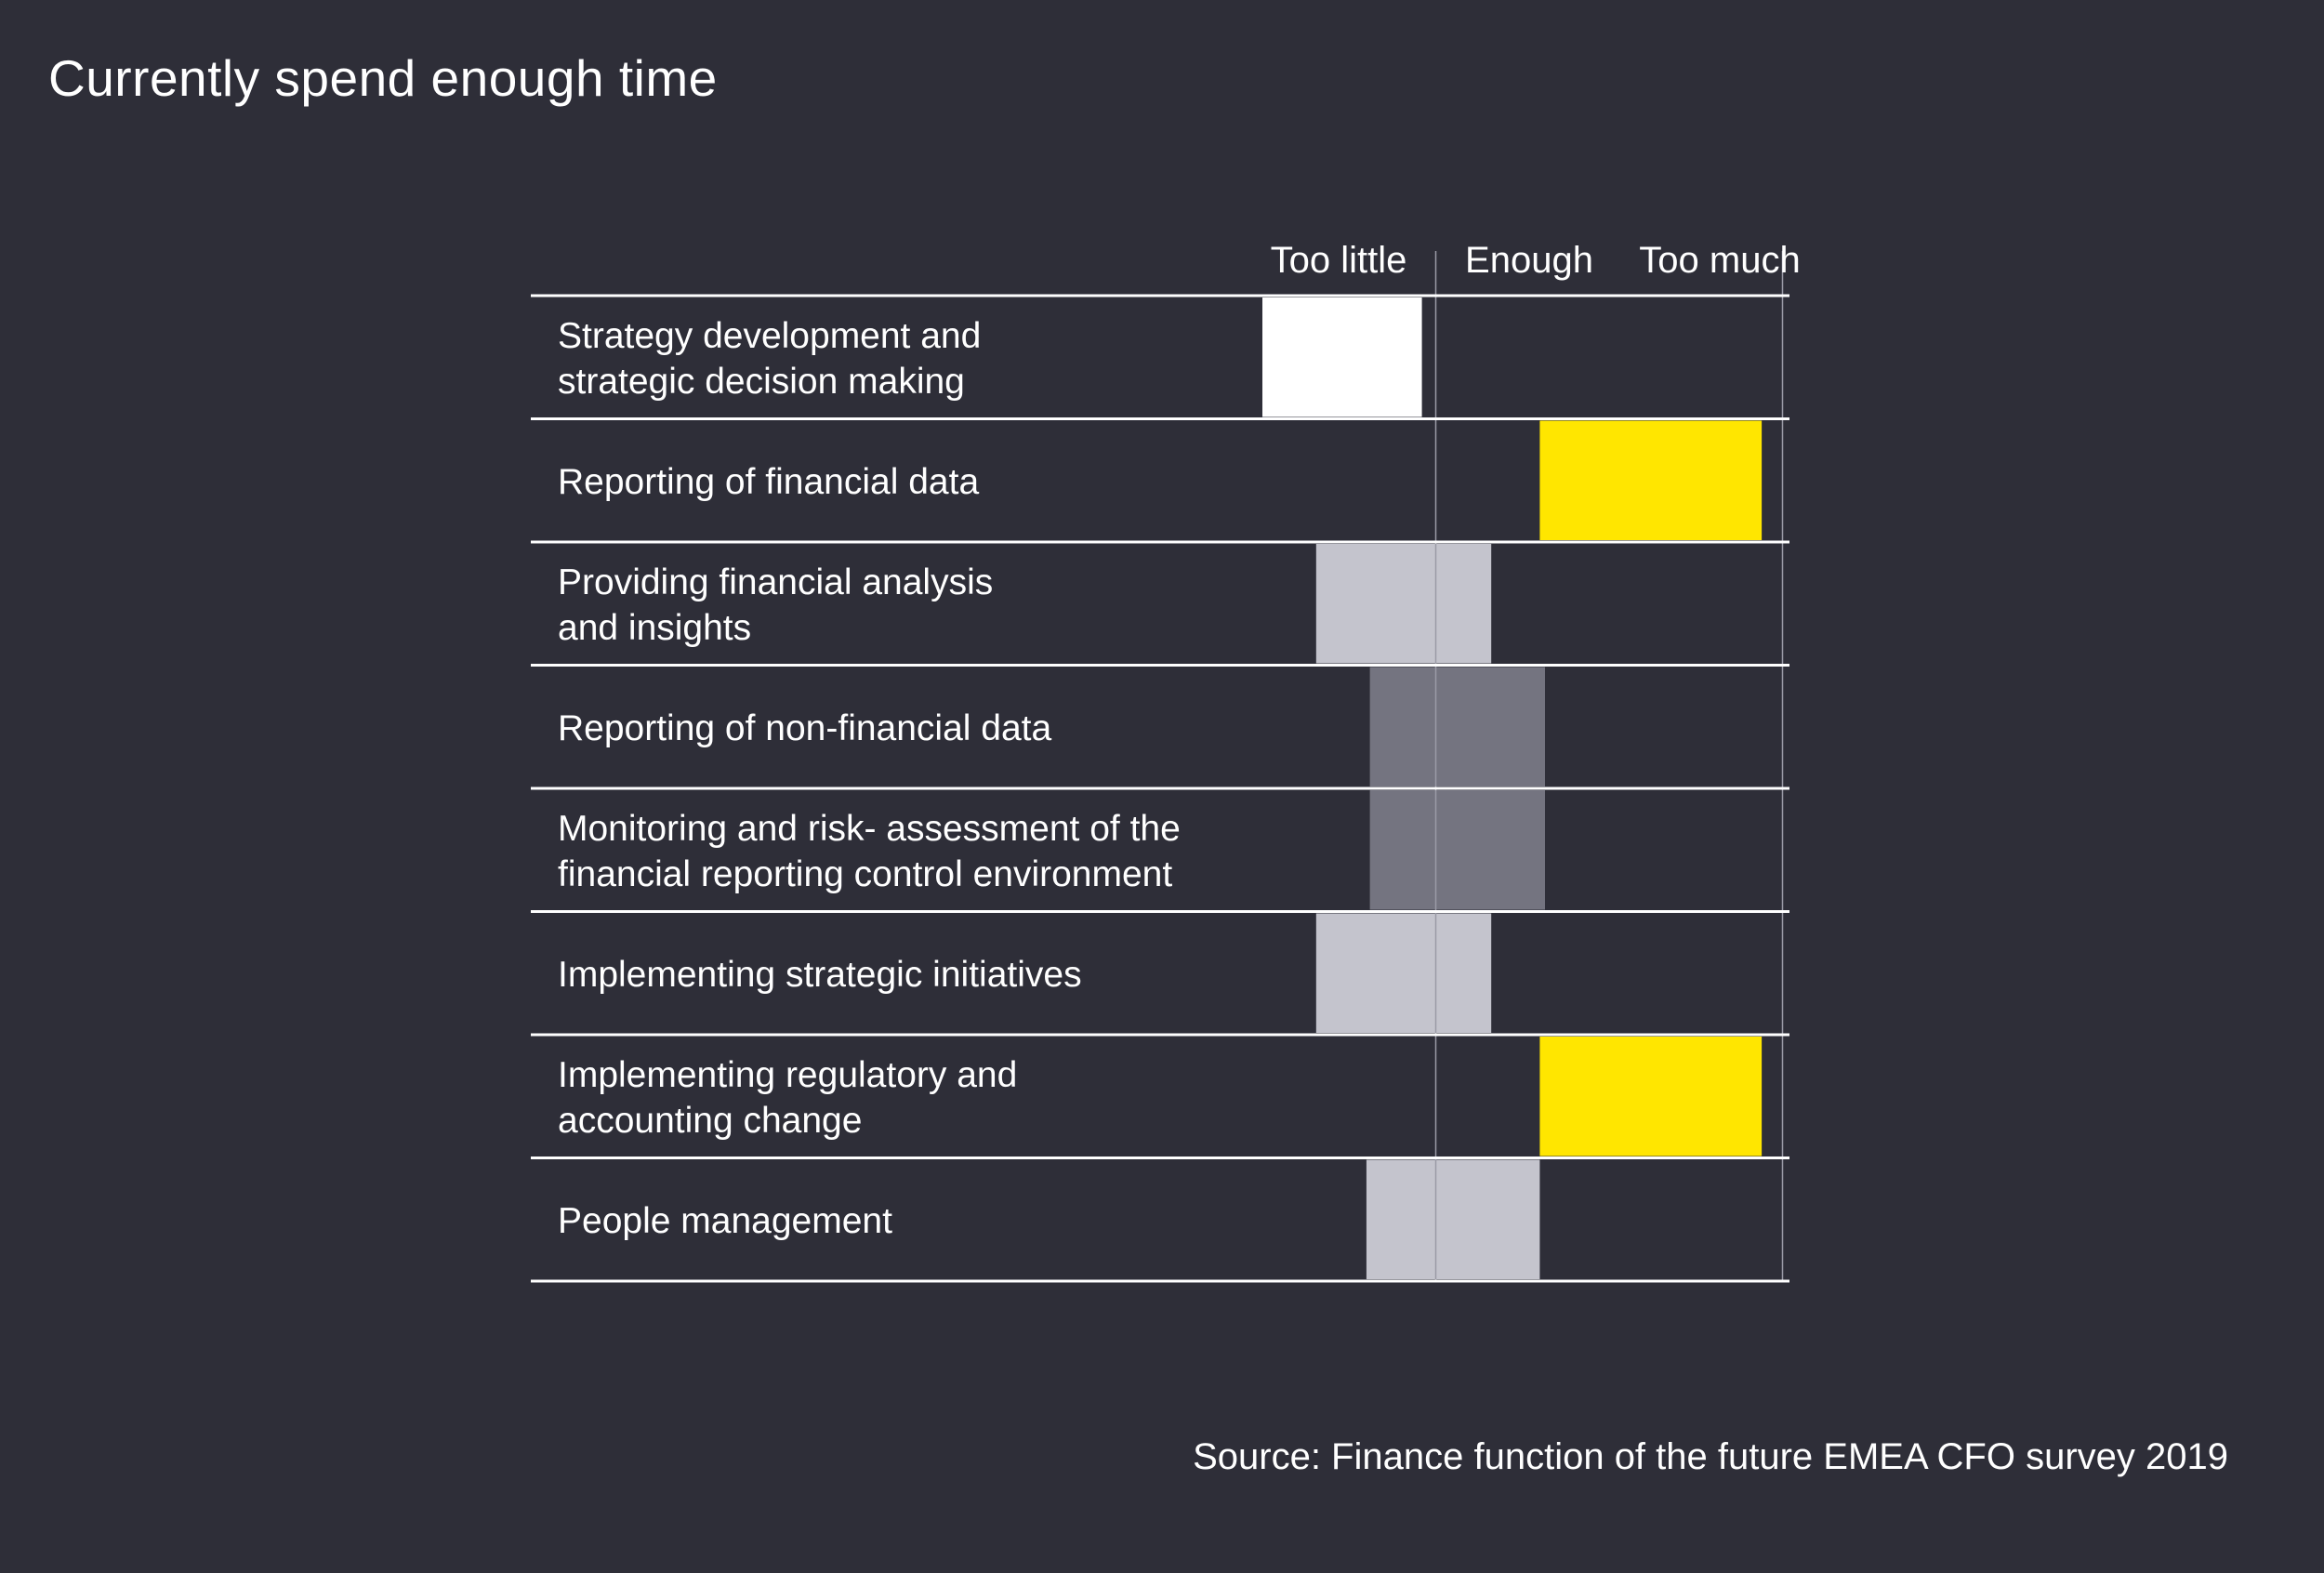  What do you see at coordinates (865, 874) in the screenshot?
I see `row-label: financial reporting control environment` at bounding box center [865, 874].